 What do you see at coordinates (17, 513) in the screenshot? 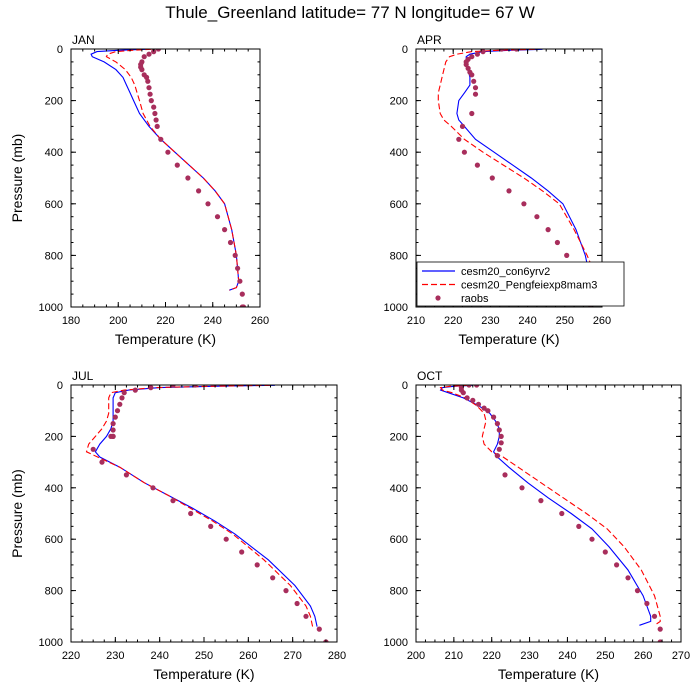
I see `y-axis-label: Pressure (mb)` at bounding box center [17, 513].